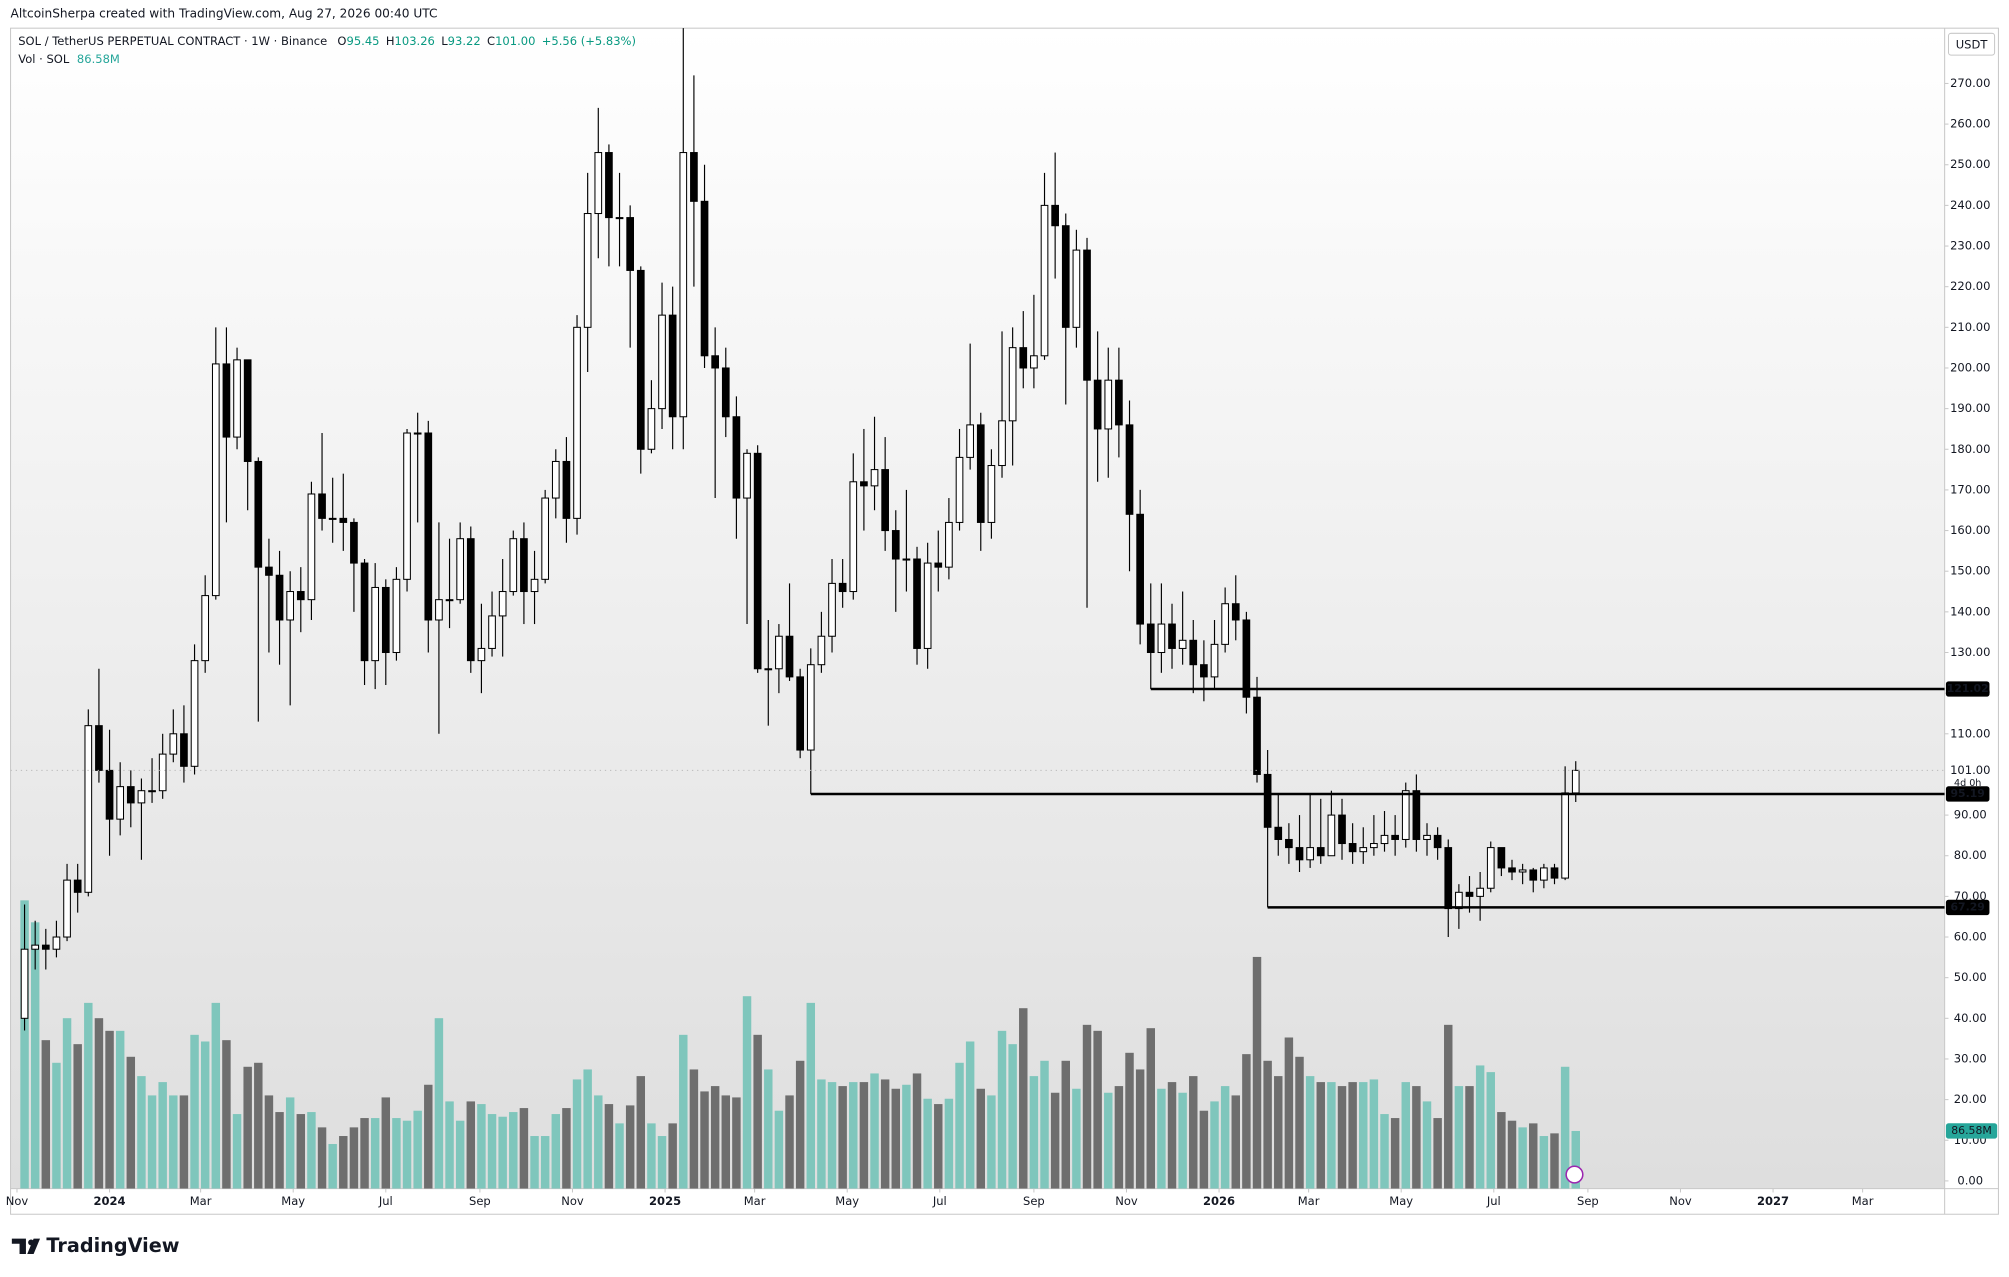 This screenshot has width=2009, height=1277. Describe the element at coordinates (1219, 1201) in the screenshot. I see `x-tick-label: 2026` at that location.